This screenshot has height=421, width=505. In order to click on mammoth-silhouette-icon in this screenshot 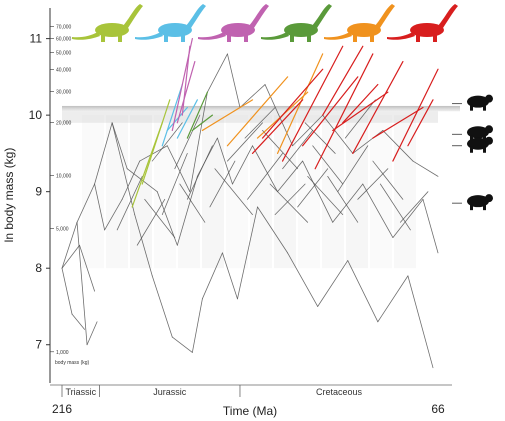, I will do `click(480, 102)`.